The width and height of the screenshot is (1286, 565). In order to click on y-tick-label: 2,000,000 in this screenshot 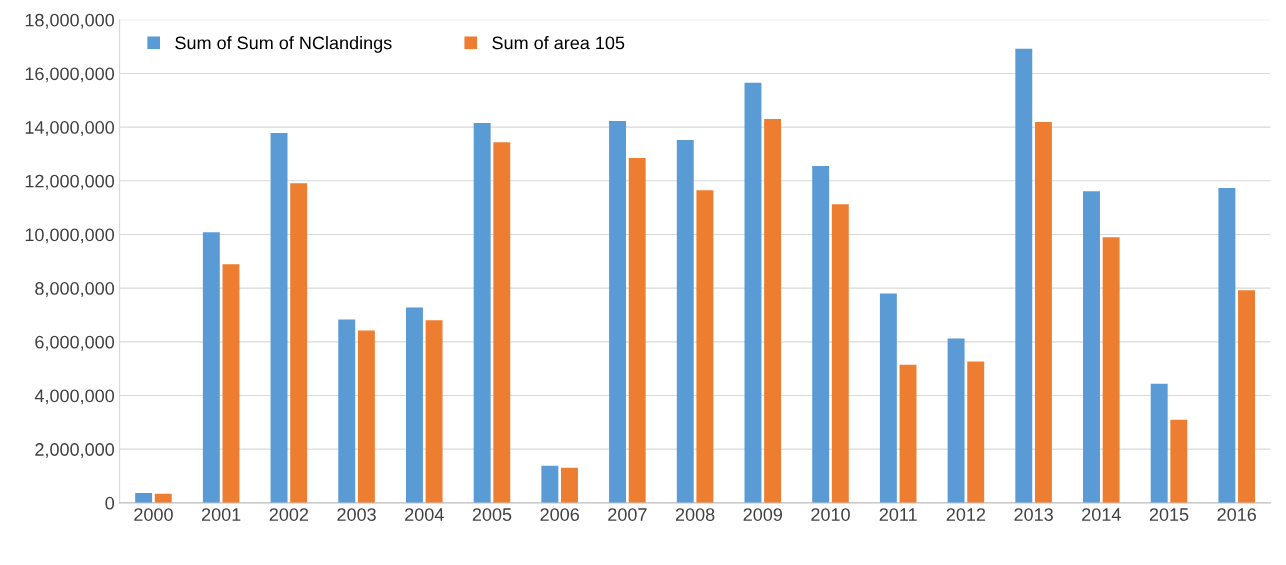, I will do `click(75, 451)`.